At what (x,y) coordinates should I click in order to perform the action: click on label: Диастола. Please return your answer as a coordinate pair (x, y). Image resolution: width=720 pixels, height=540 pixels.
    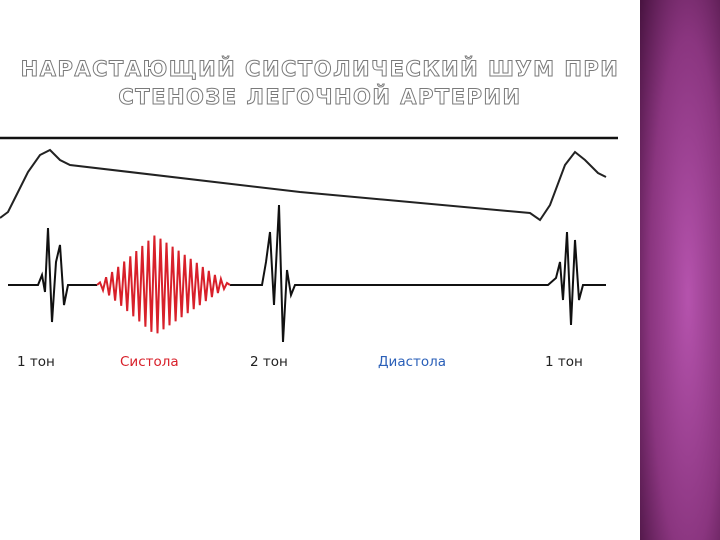
    Looking at the image, I should click on (412, 362).